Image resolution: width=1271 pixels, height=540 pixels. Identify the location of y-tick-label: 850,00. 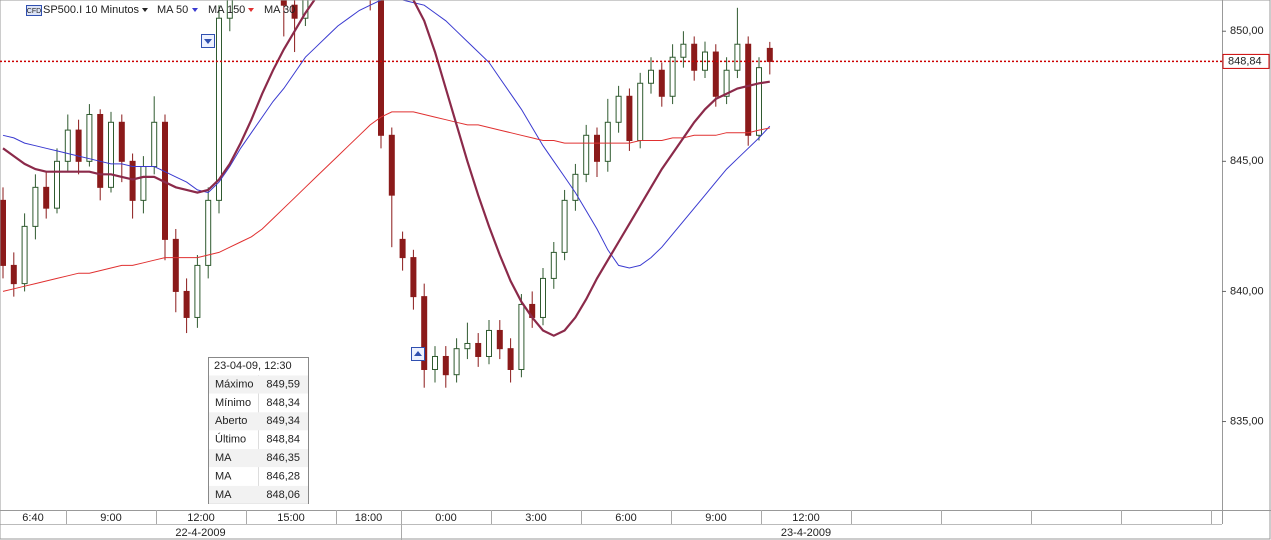
(1247, 31).